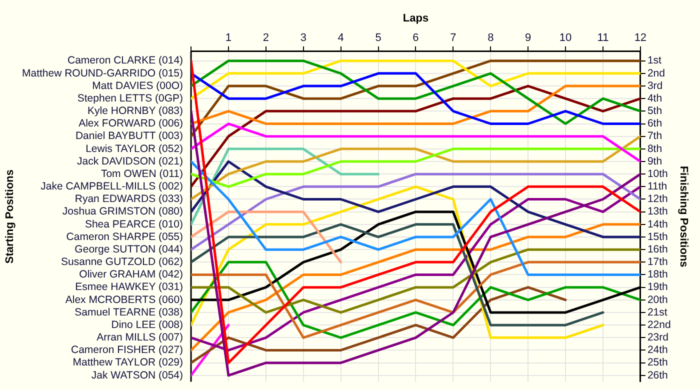 The image size is (700, 390). Describe the element at coordinates (656, 73) in the screenshot. I see `y-tick-label: 2nd` at that location.